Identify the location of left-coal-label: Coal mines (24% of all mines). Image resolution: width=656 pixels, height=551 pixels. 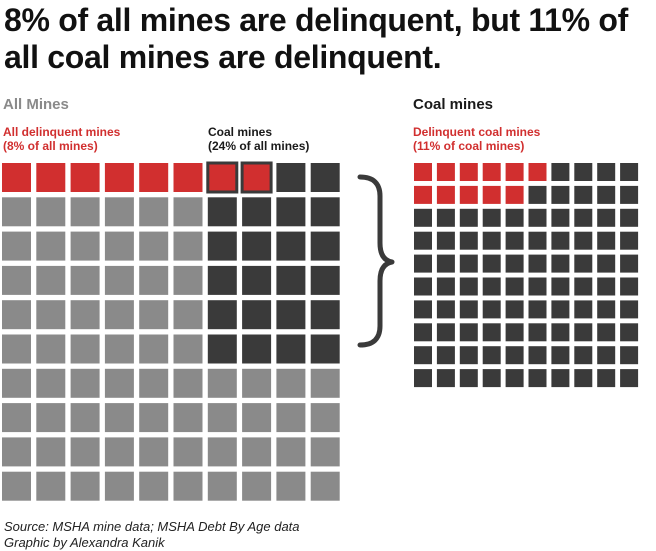
(258, 139).